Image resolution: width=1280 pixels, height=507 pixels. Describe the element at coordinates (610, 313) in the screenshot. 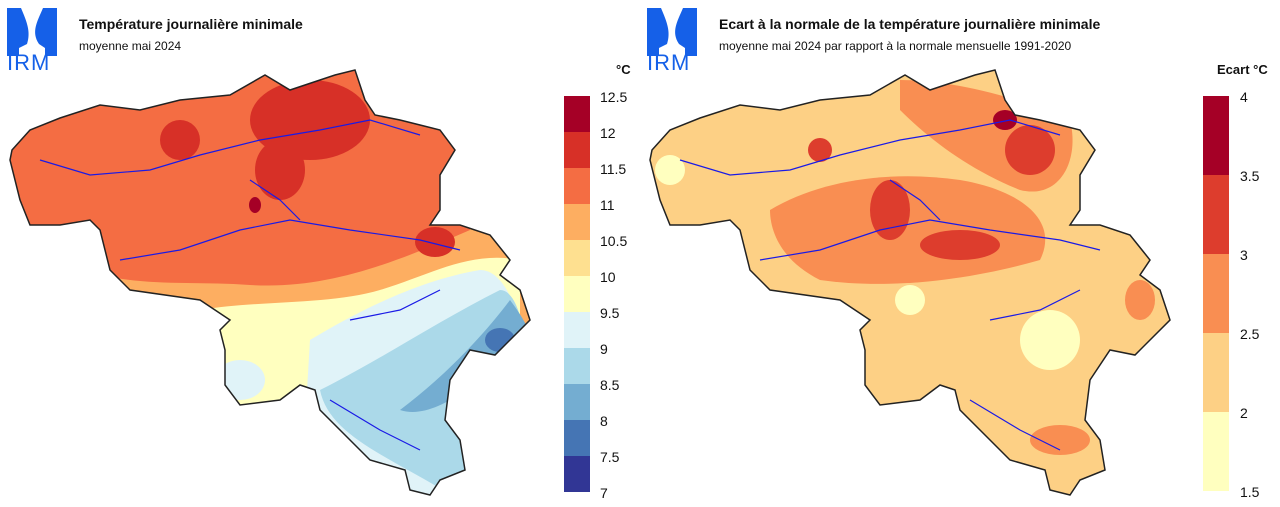

I see `legend-tick: 9.5` at that location.